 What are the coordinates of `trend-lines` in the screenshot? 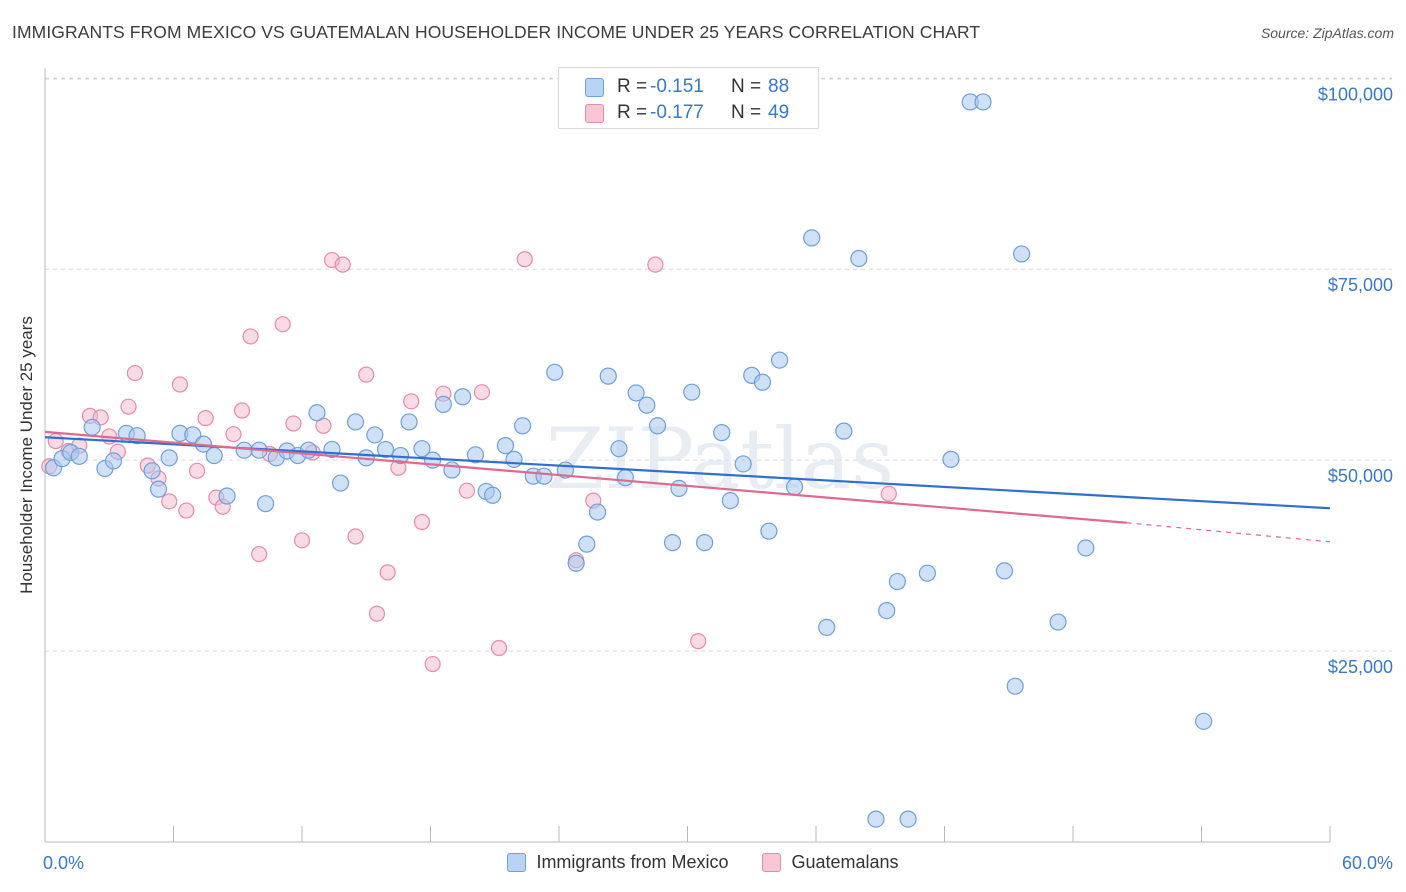 It's located at (687, 486).